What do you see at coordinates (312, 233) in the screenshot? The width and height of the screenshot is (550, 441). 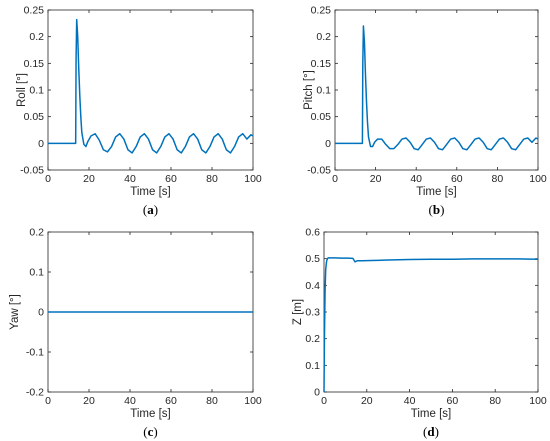 I see `y-tick-label: 0.6` at bounding box center [312, 233].